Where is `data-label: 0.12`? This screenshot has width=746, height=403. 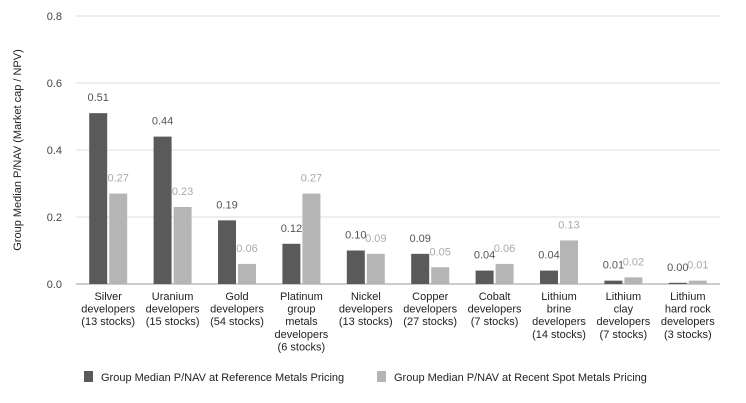
data-label: 0.12 is located at coordinates (291, 229).